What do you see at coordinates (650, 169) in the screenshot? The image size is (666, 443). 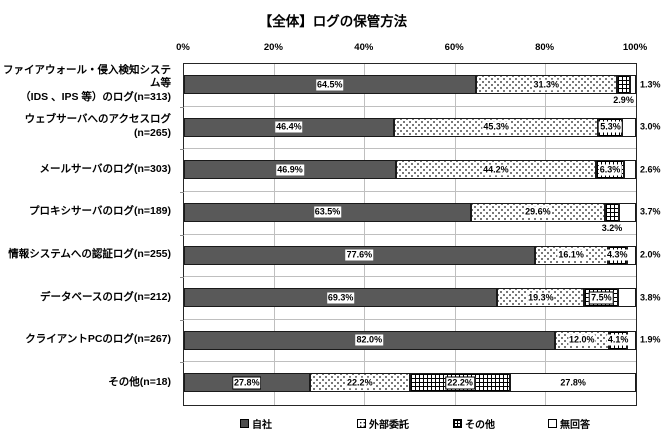 I see `data-label: 2.6%` at bounding box center [650, 169].